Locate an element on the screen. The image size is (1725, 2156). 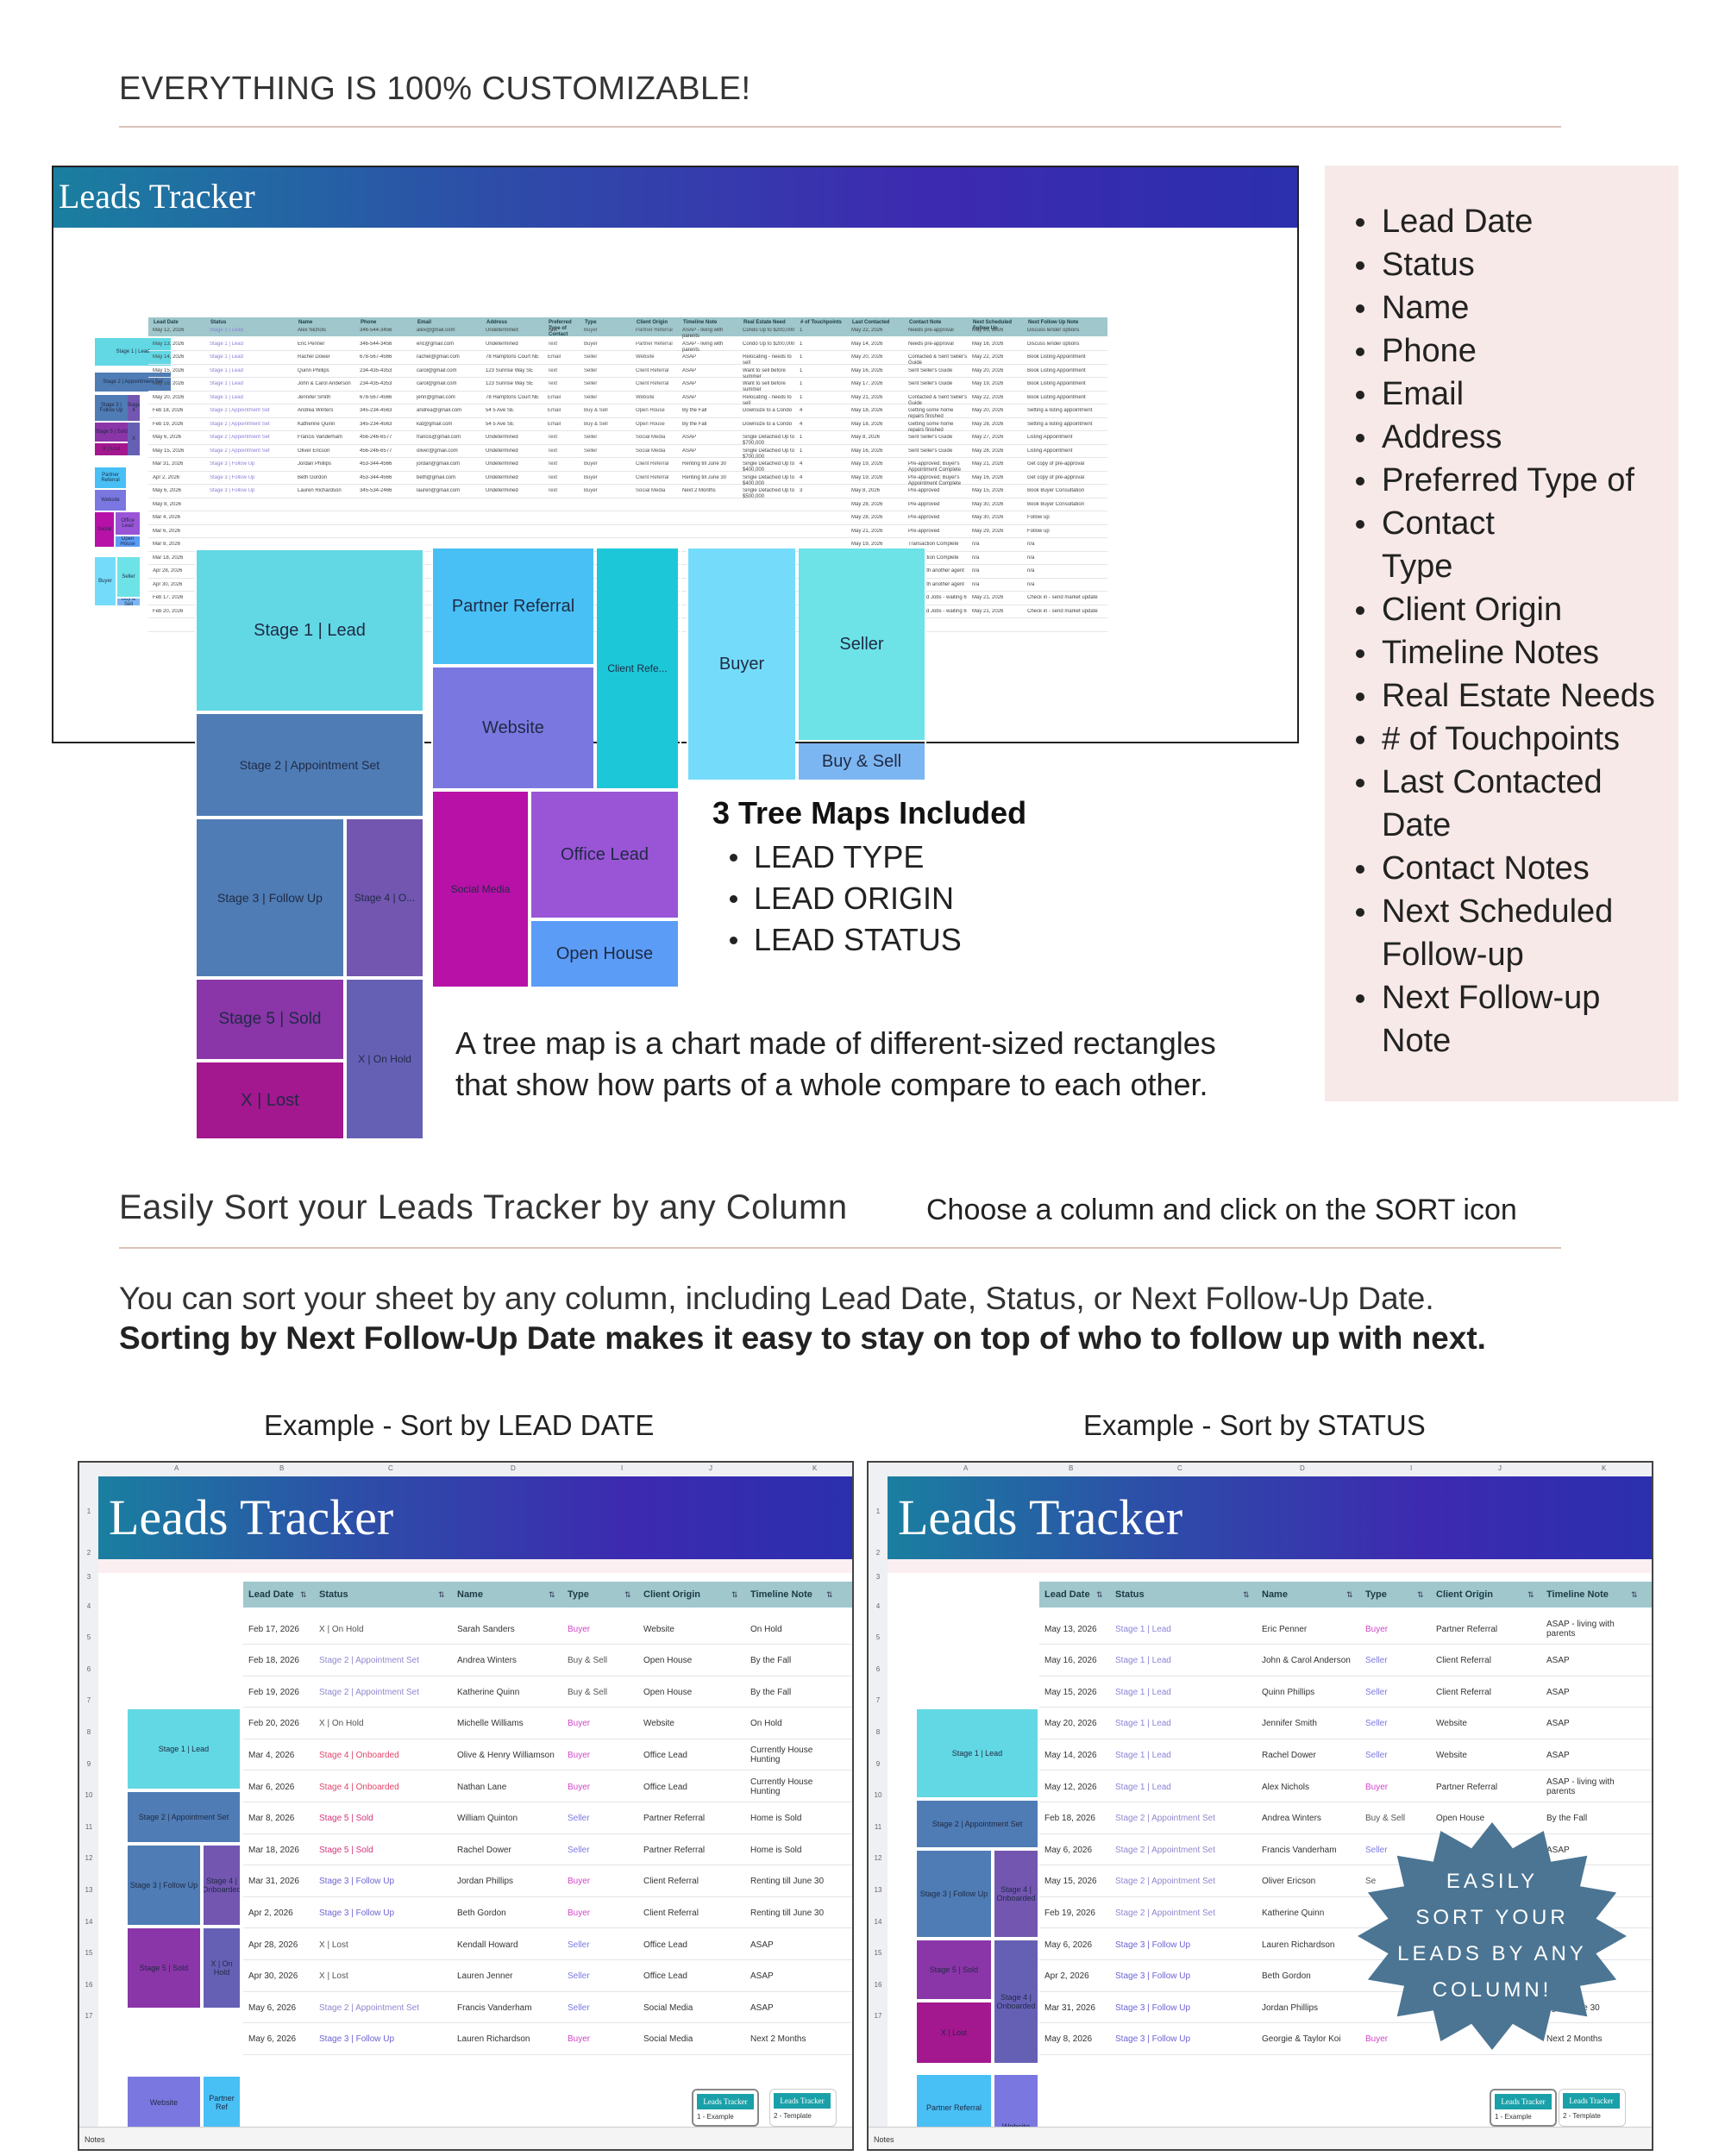
grid-col-header: Lead Date is located at coordinates (166, 322).